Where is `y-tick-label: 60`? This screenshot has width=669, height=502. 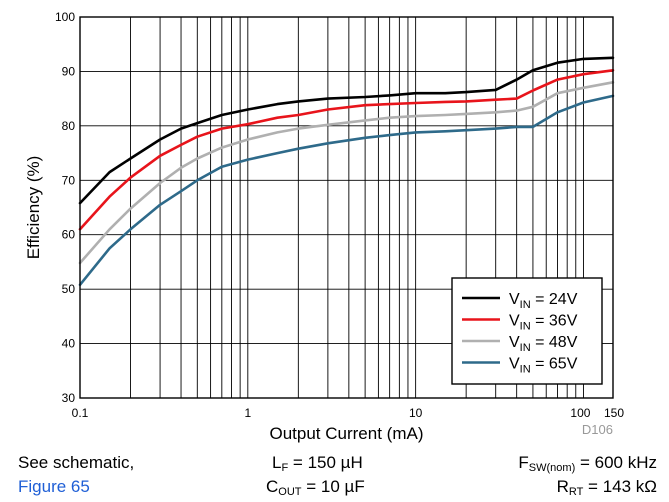 y-tick-label: 60 is located at coordinates (69, 235).